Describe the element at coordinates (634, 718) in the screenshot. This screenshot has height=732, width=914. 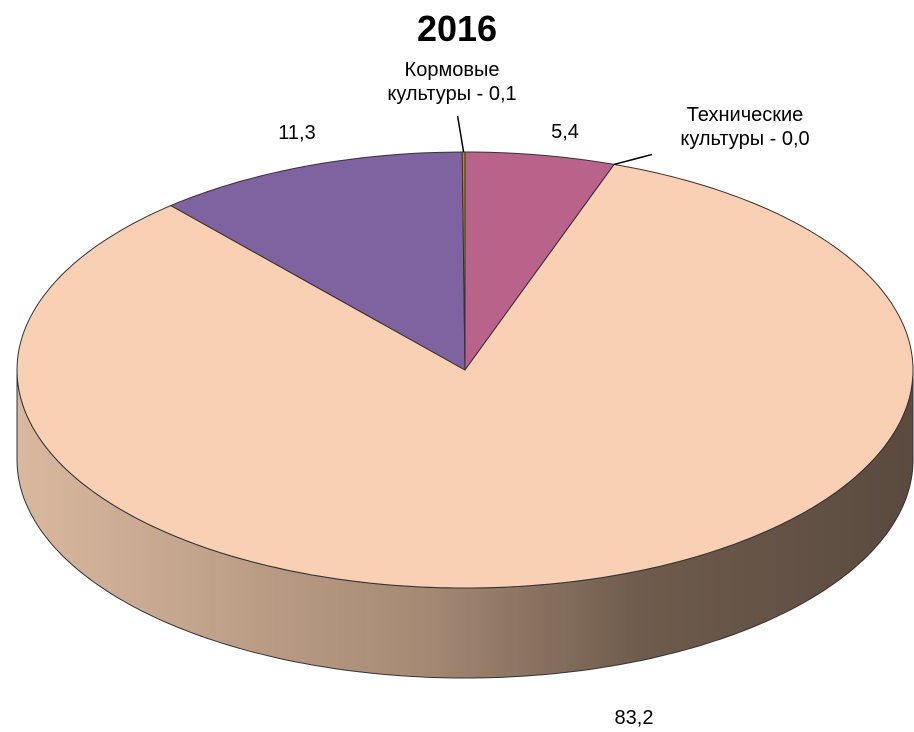
I see `data-label: 83,2` at that location.